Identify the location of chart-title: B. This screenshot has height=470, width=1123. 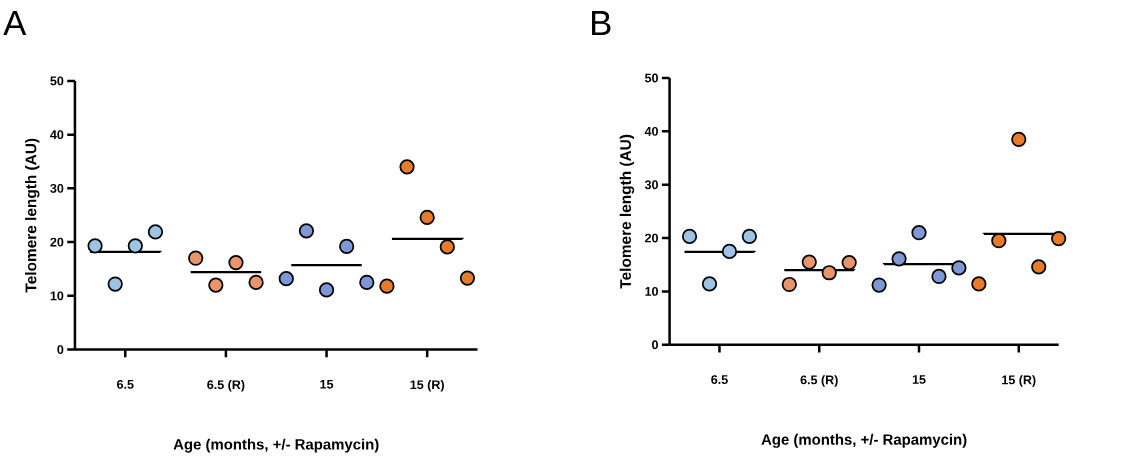
(601, 23).